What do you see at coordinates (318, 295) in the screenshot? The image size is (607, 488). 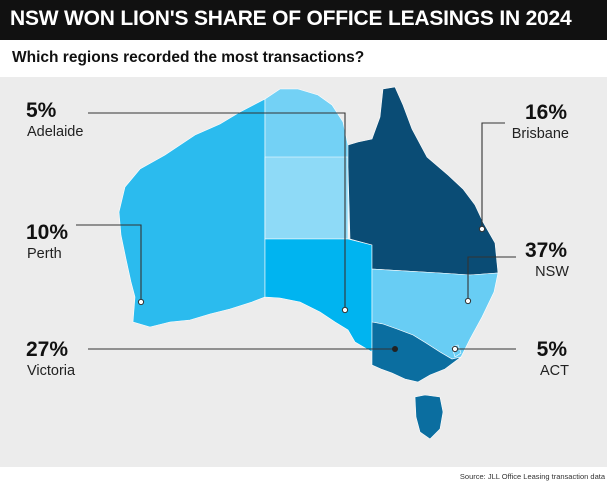 I see `region-sa` at bounding box center [318, 295].